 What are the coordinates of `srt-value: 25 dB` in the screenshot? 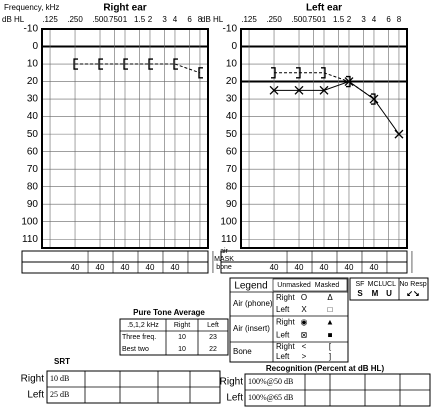 It's located at (59, 394).